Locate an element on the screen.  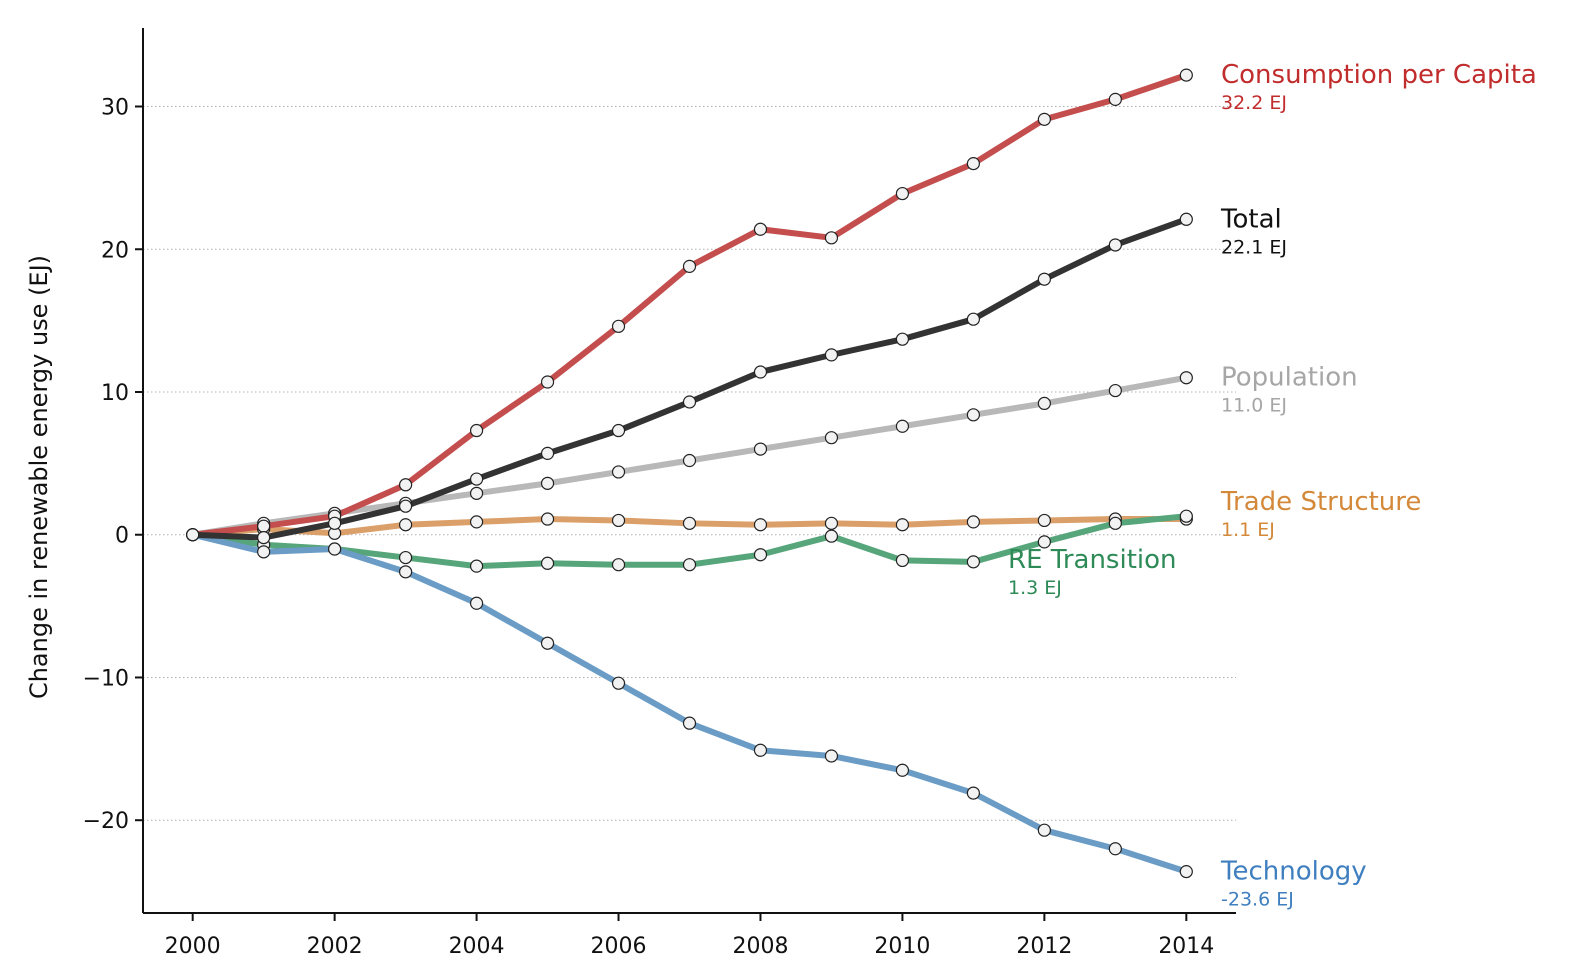
x-tick-label: 2012 is located at coordinates (1044, 946).